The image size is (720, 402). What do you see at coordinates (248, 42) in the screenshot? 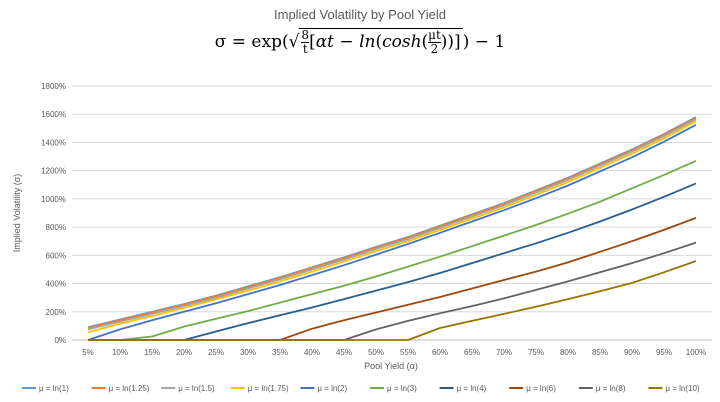
I see `formula-lhs: σ = exp` at bounding box center [248, 42].